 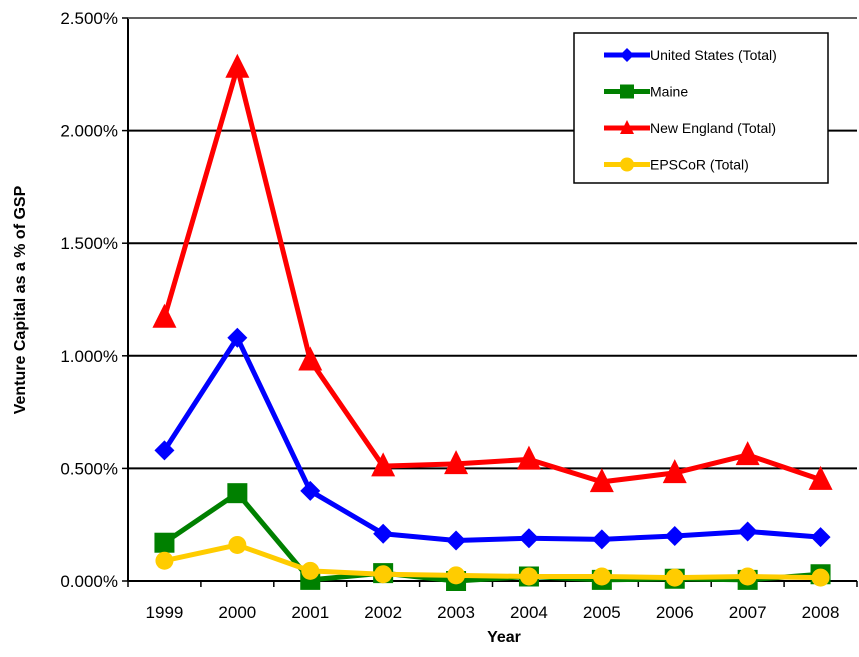 I want to click on series-epscor-total, so click(x=492, y=561).